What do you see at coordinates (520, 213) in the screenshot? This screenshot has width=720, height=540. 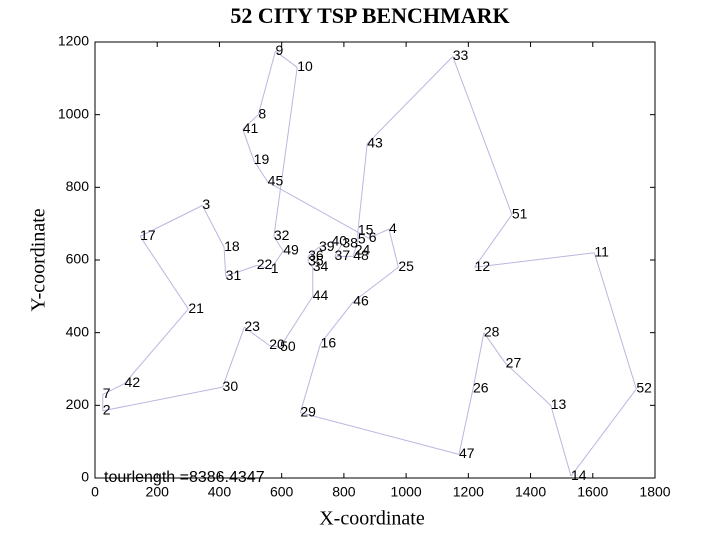 I see `city-label: 51` at bounding box center [520, 213].